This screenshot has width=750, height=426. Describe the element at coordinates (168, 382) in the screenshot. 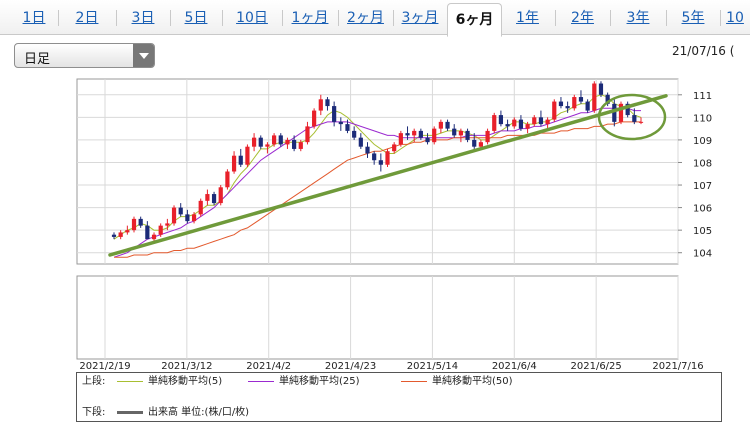

I see `legend-sma5: 単純移動平均(5)` at that location.